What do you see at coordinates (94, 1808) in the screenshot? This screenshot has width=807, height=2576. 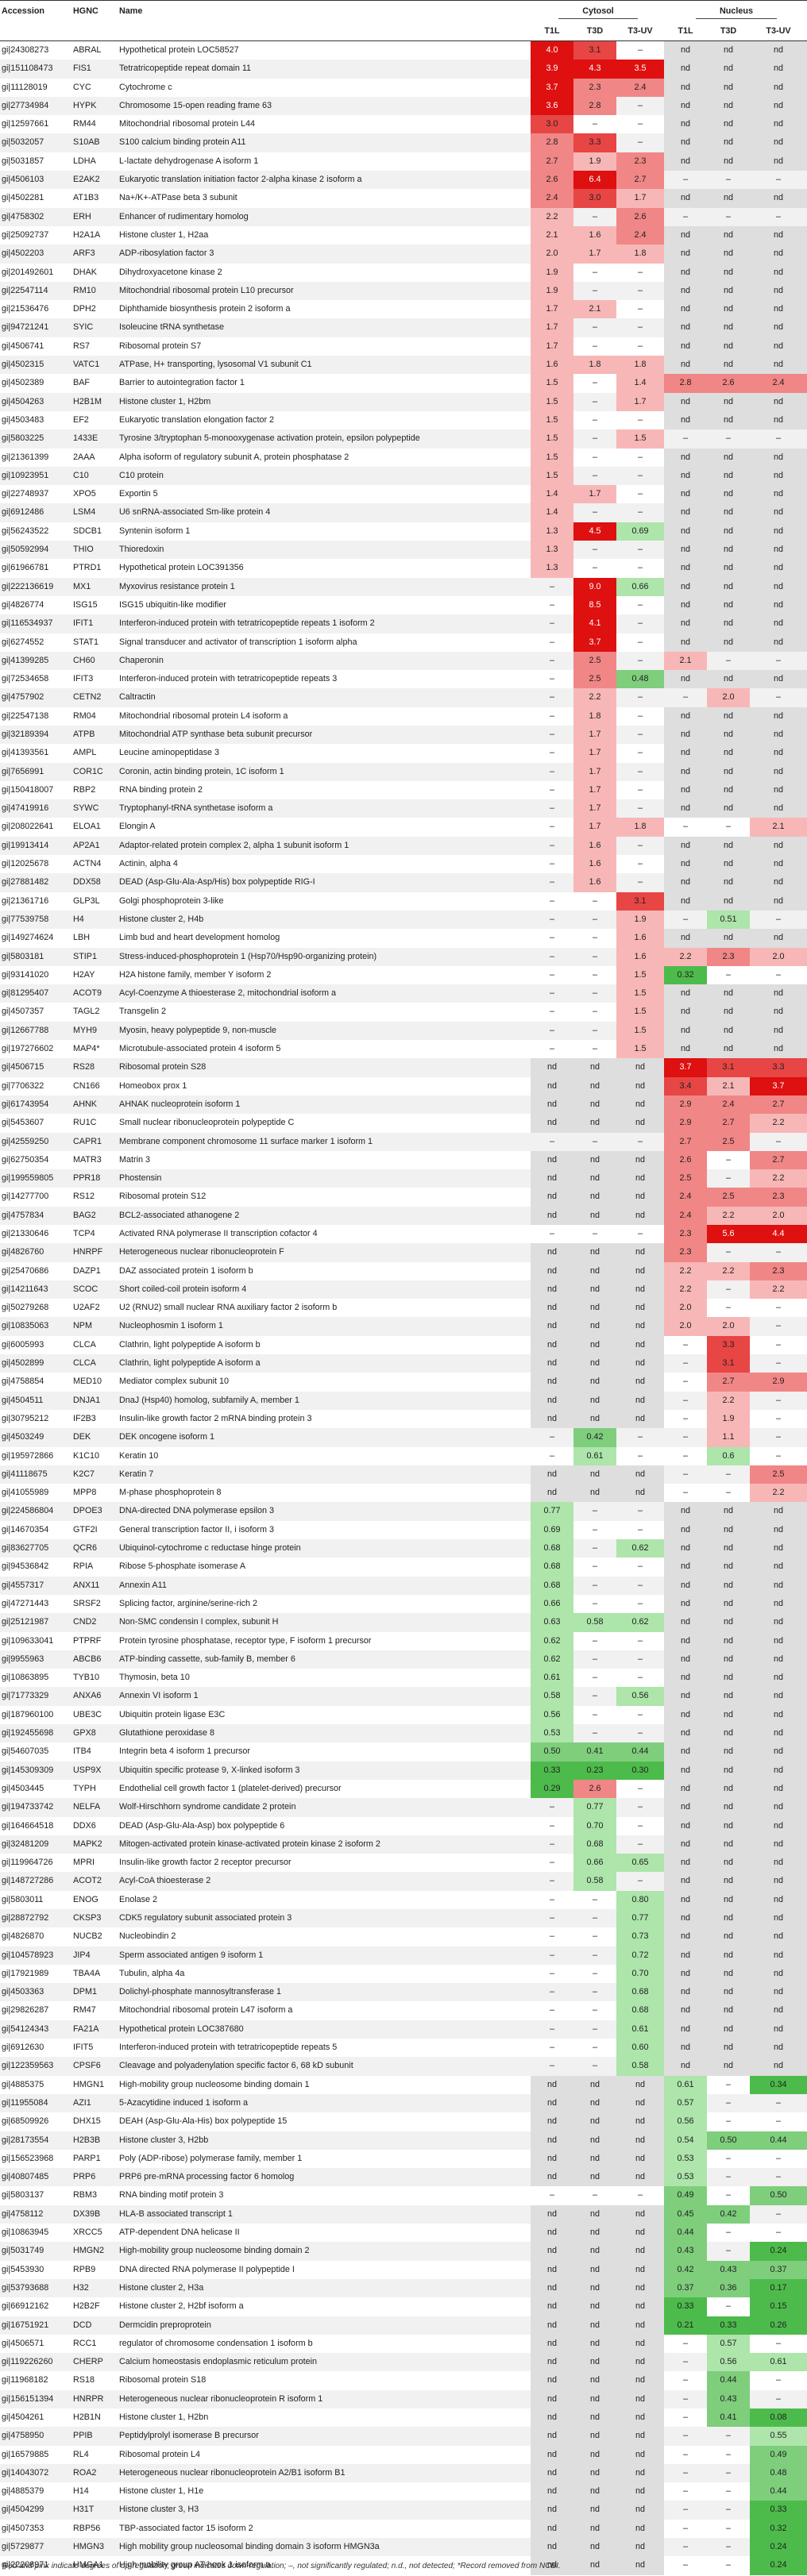 I see `hgnc-cell: NELFA` at bounding box center [94, 1808].